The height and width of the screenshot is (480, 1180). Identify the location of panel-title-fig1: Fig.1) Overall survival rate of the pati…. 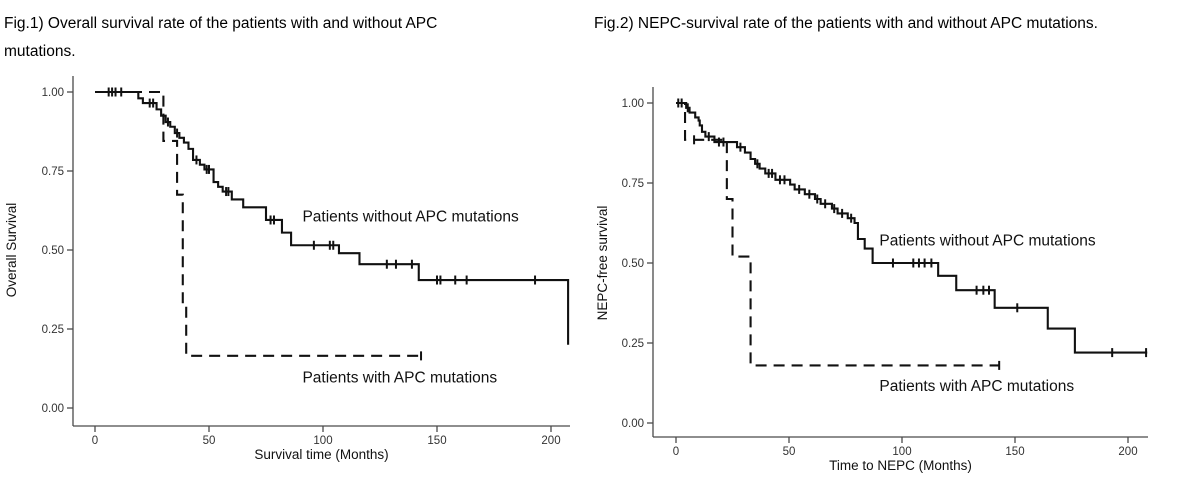
(221, 37).